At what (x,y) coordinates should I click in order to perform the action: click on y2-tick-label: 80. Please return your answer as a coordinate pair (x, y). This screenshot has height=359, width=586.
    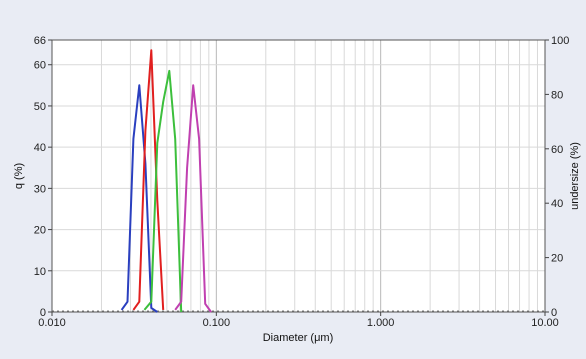
    Looking at the image, I should click on (557, 95).